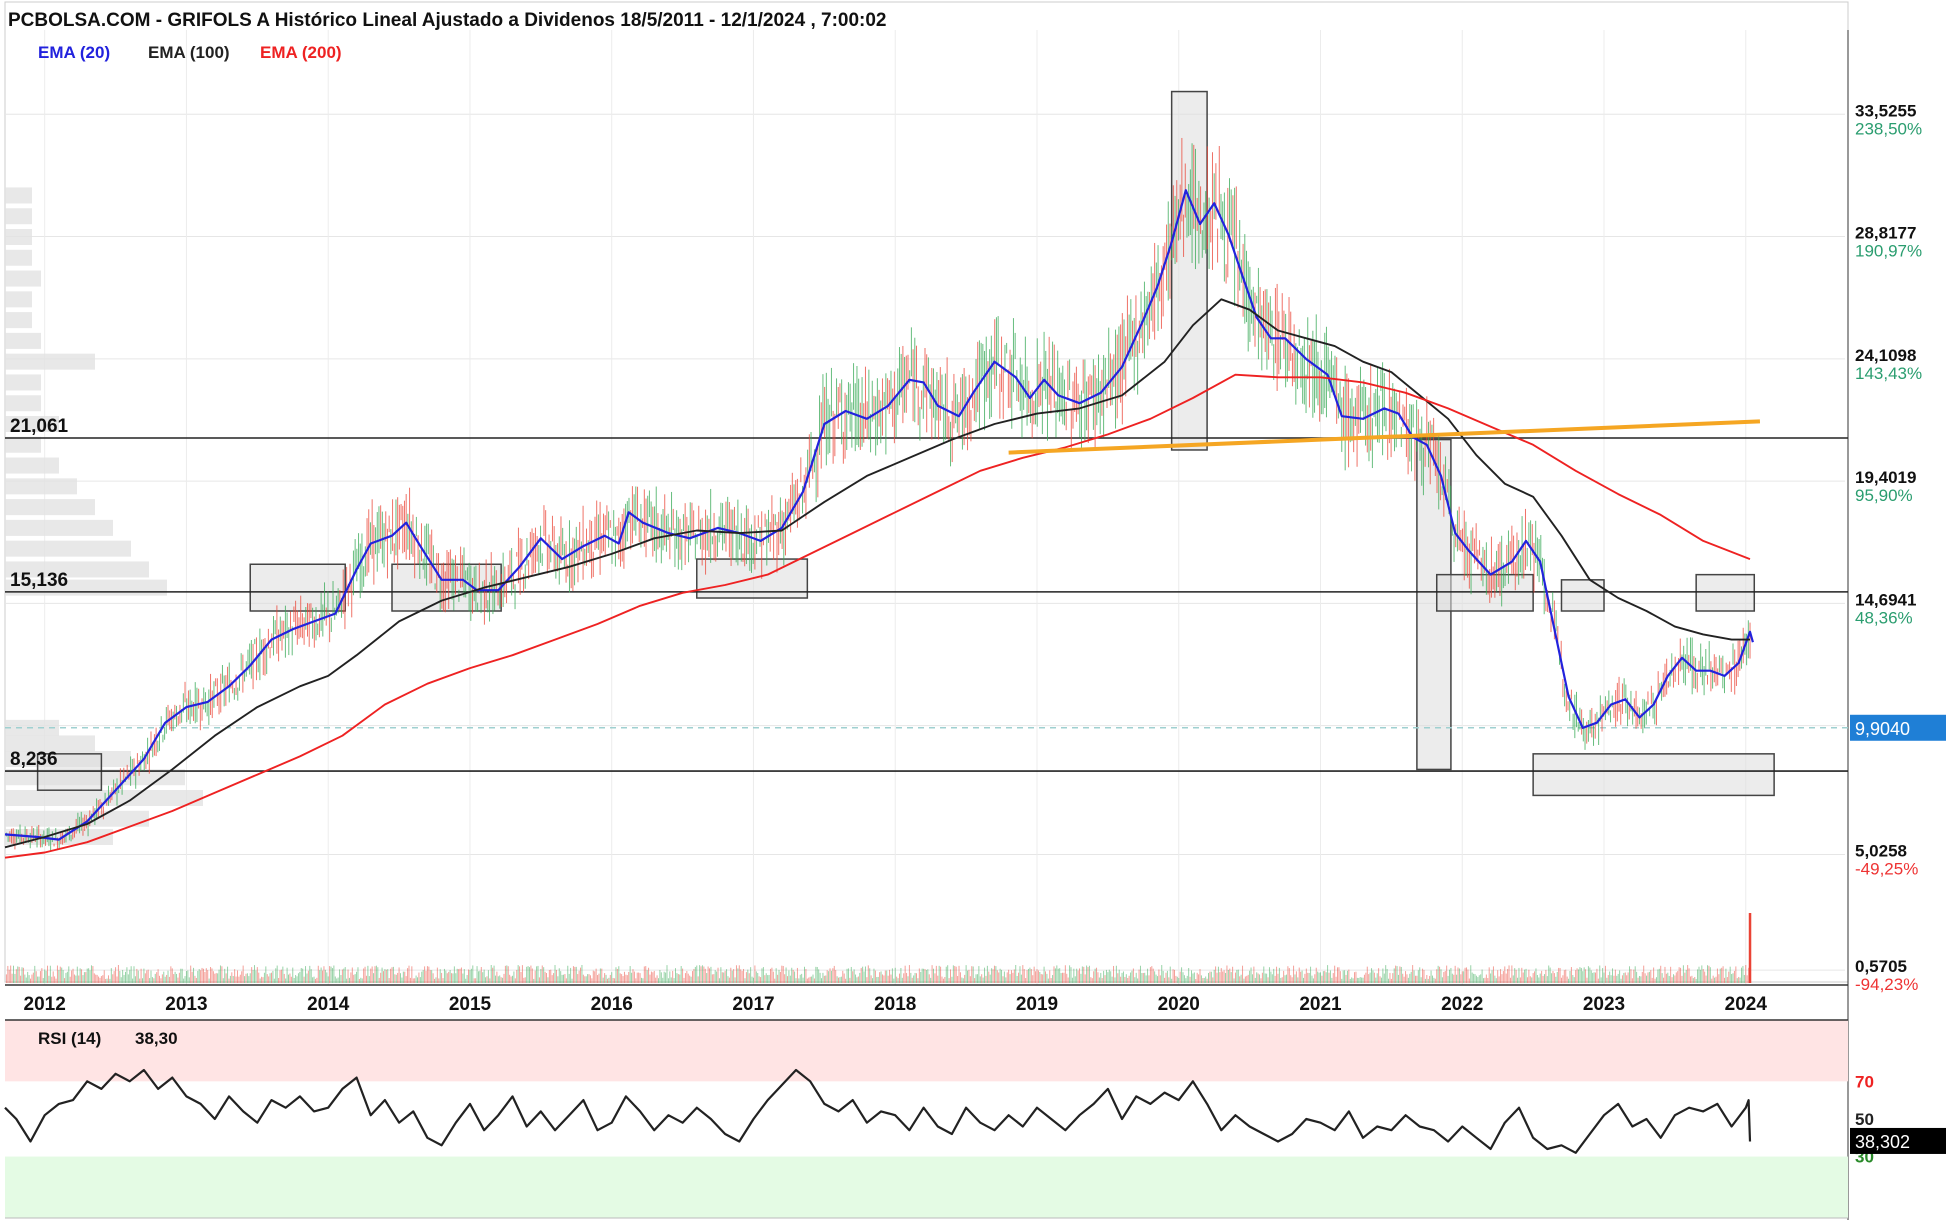 The height and width of the screenshot is (1222, 1950). Describe the element at coordinates (1882, 1142) in the screenshot. I see `rsi-current-value: 38,302` at that location.